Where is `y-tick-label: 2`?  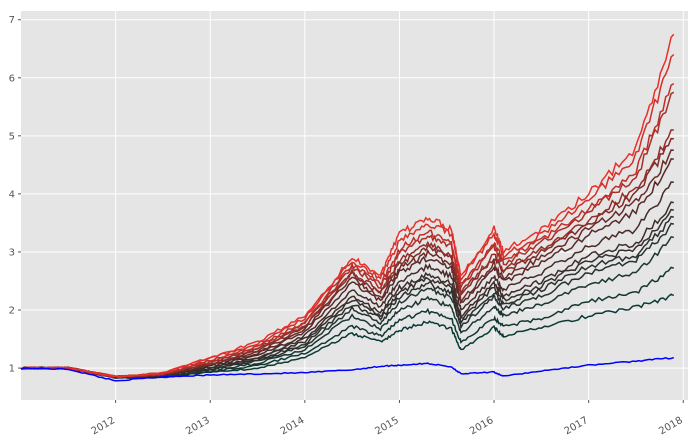
y-tick-label: 2 is located at coordinates (12, 311).